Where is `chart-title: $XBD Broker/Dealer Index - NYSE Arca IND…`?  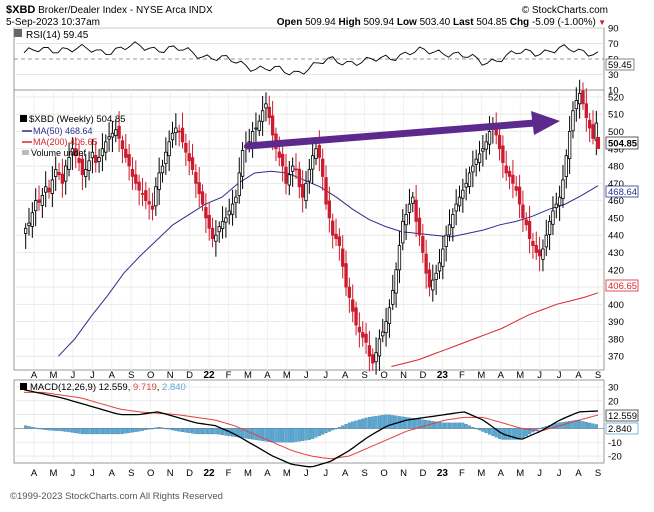
chart-title: $XBD Broker/Dealer Index - NYSE Arca IND… is located at coordinates (109, 11).